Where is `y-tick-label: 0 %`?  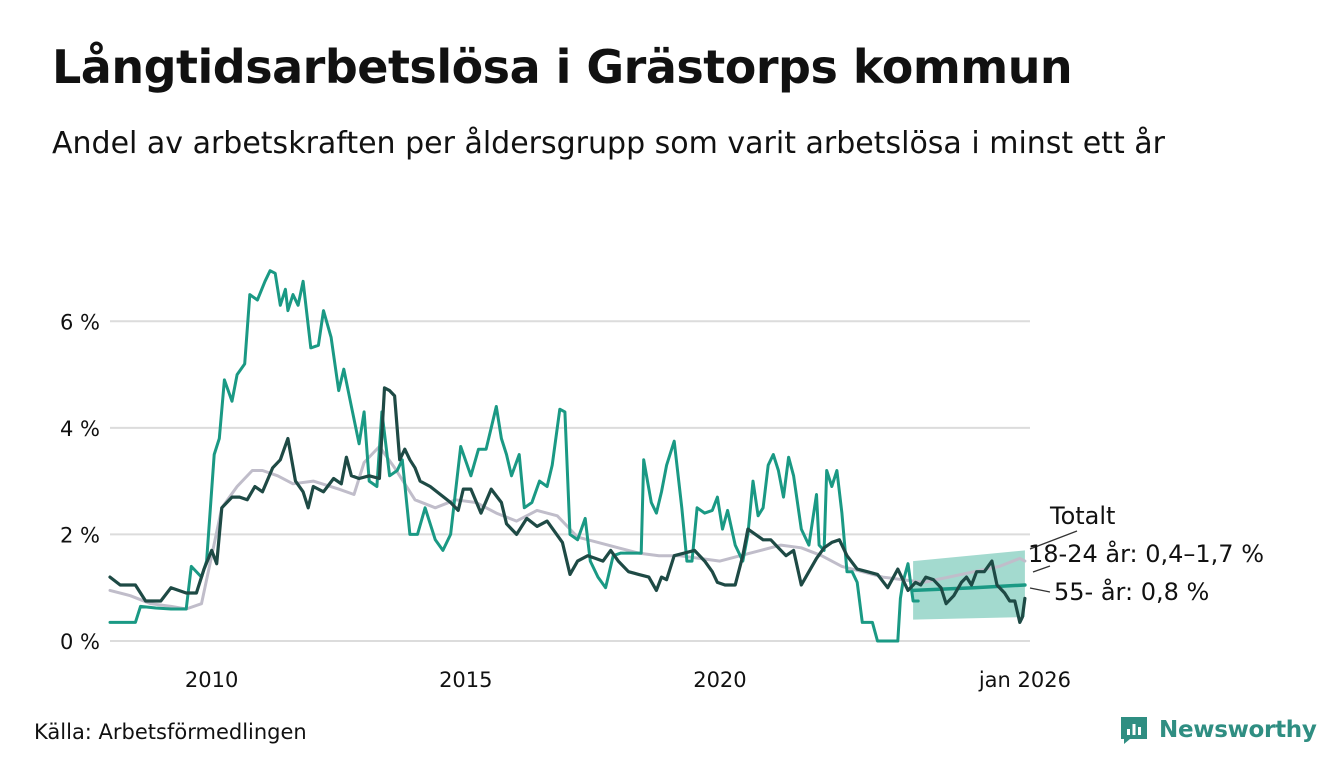 y-tick-label: 0 % is located at coordinates (80, 642).